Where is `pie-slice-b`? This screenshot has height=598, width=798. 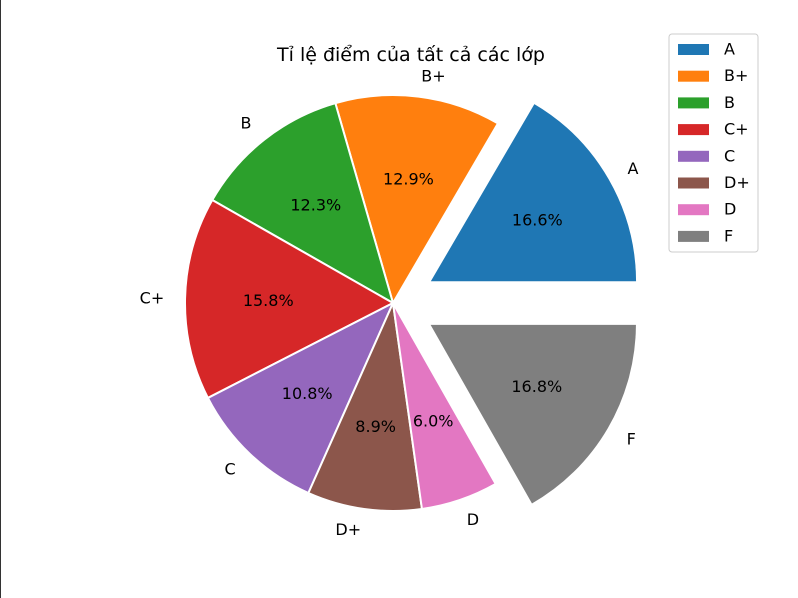 pie-slice-b is located at coordinates (302, 203).